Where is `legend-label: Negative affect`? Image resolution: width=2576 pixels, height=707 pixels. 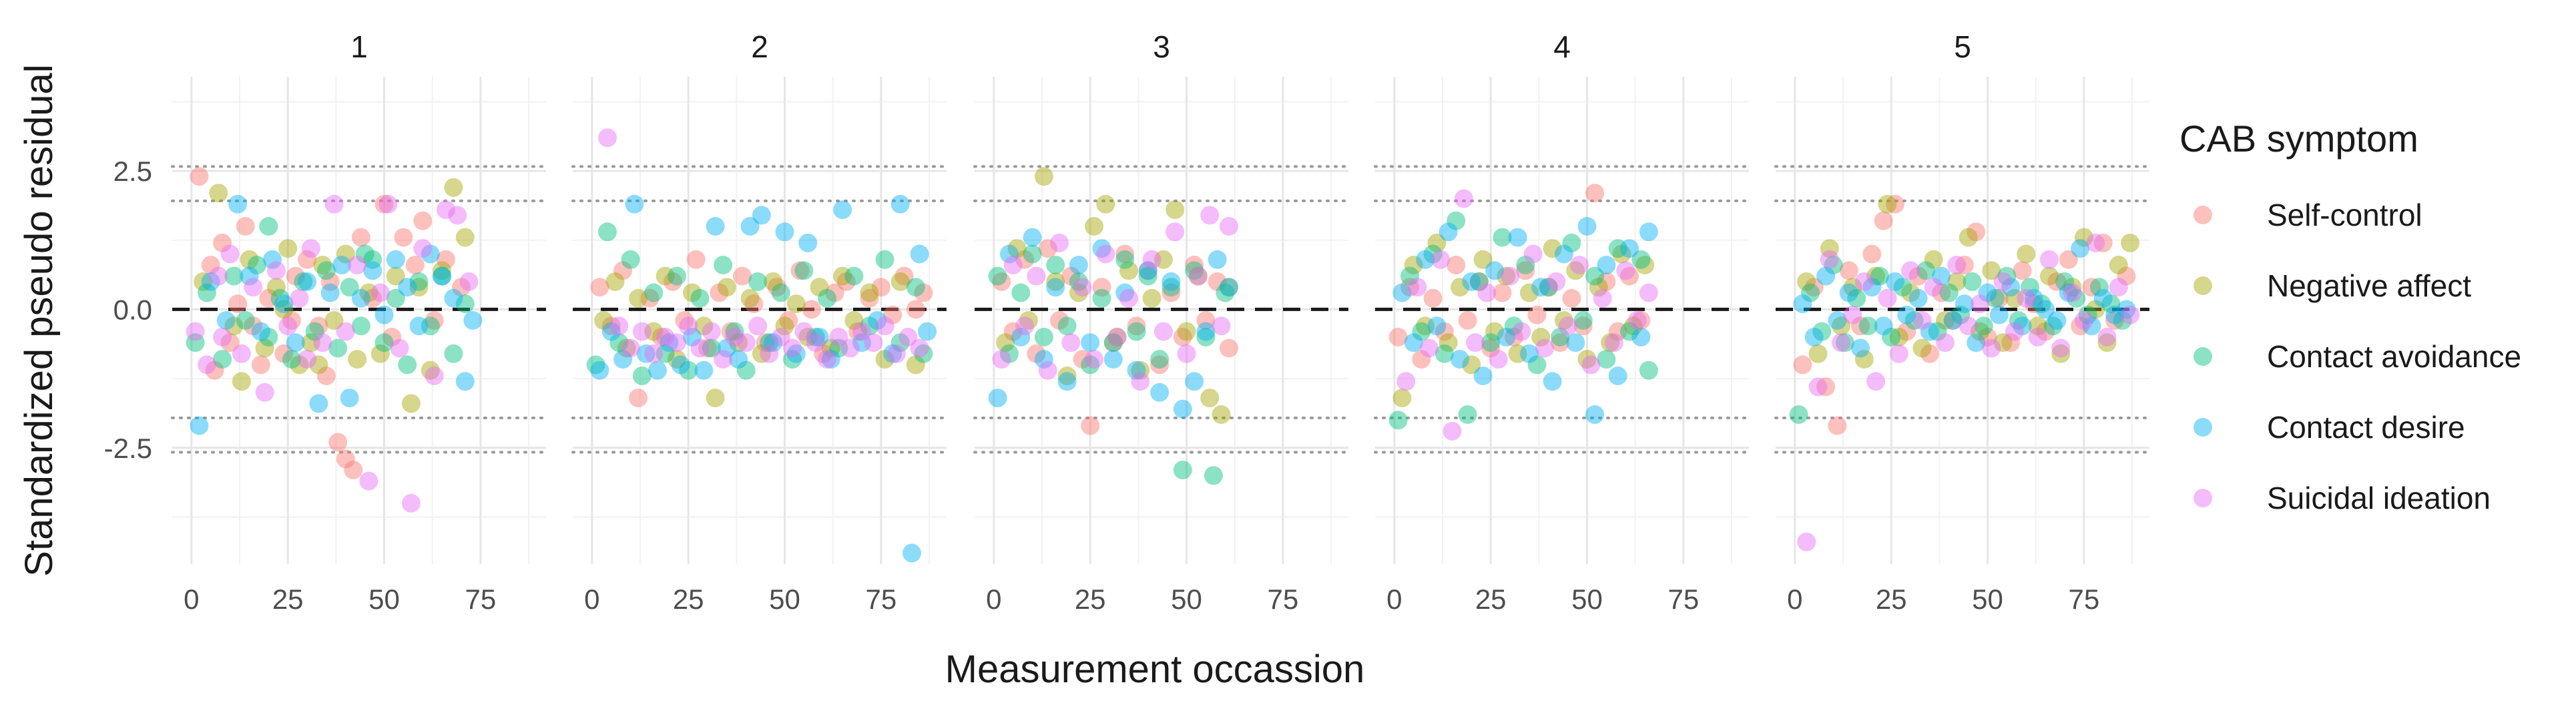 legend-label: Negative affect is located at coordinates (2369, 286).